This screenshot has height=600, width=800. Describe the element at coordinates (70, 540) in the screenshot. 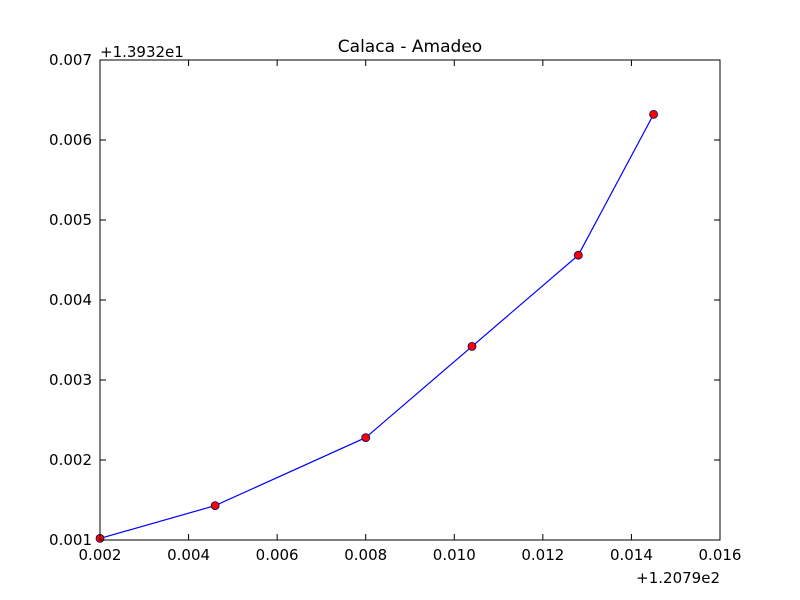

I see `y-tick-label: 0.001` at that location.